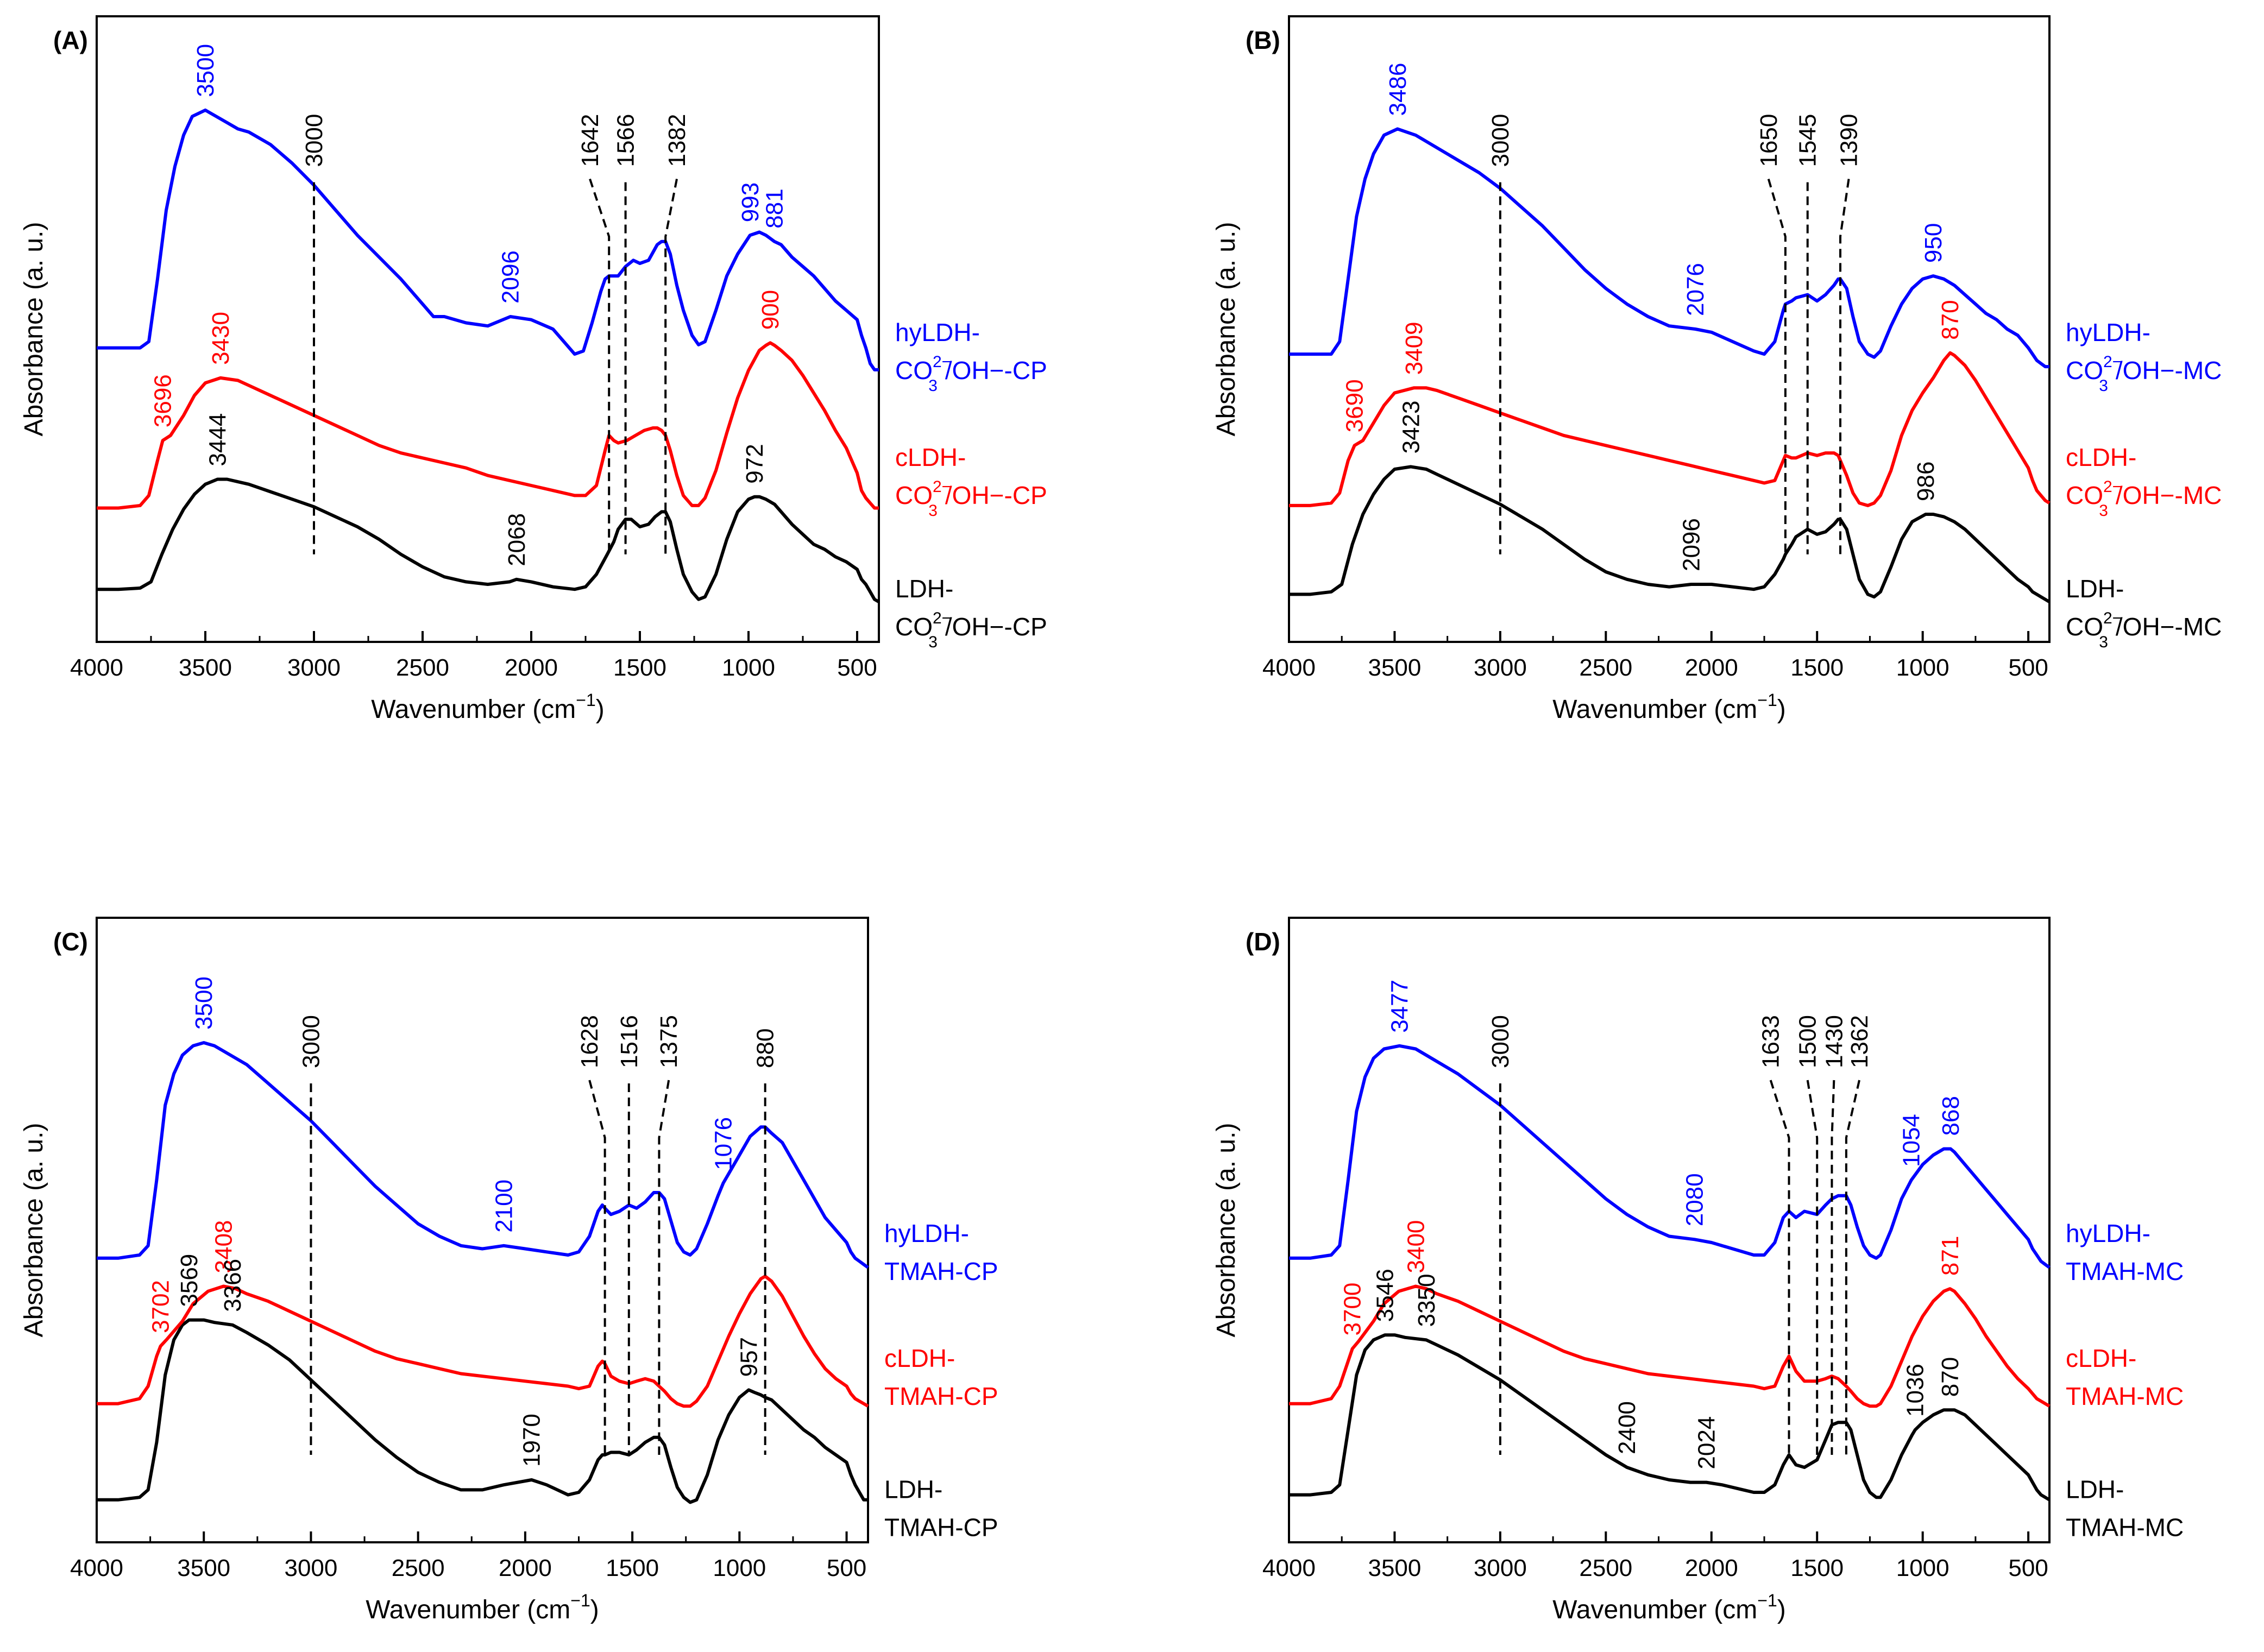  Describe the element at coordinates (754, 463) in the screenshot. I see `peak-label: 972` at that location.